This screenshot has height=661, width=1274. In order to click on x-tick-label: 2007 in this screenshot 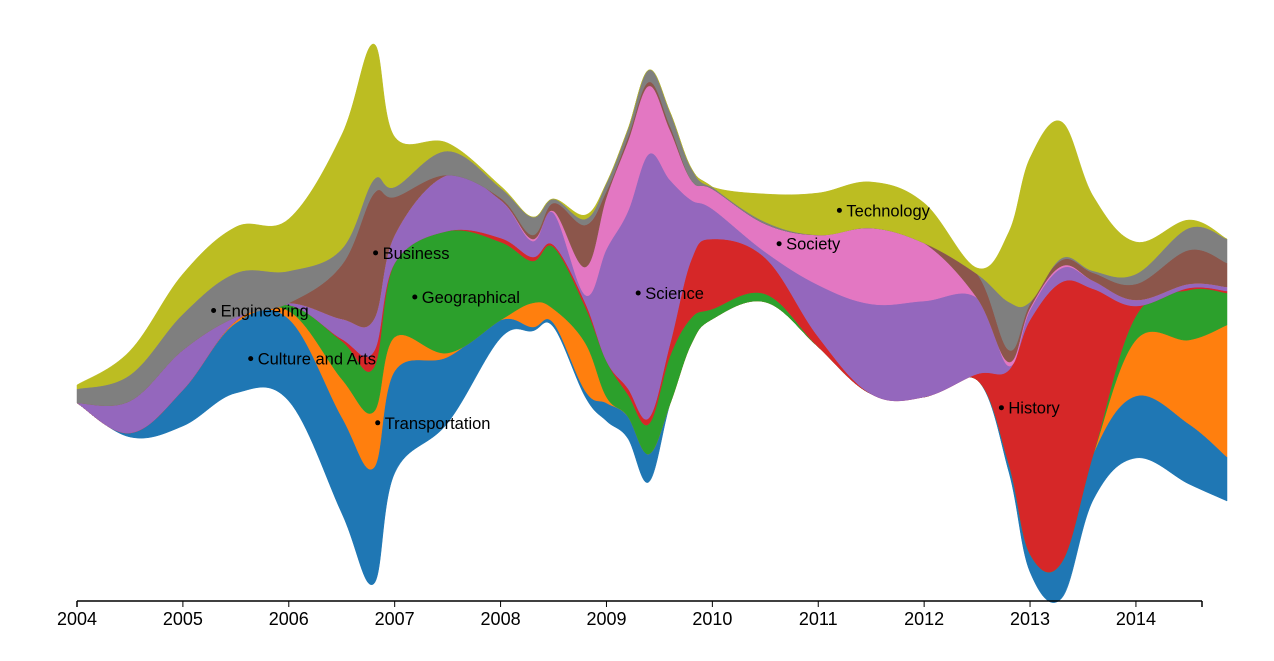, I will do `click(395, 619)`.